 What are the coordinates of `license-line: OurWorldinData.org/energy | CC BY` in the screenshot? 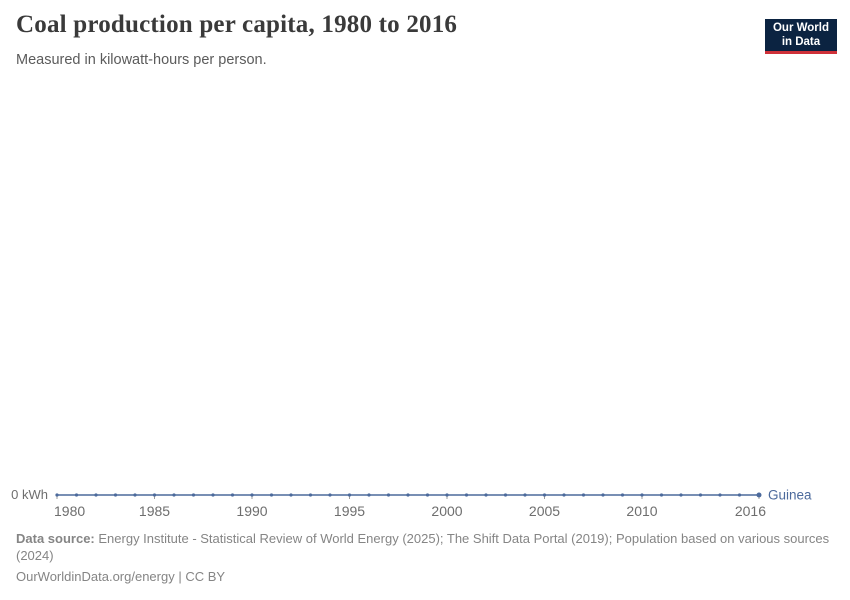 It's located at (121, 576).